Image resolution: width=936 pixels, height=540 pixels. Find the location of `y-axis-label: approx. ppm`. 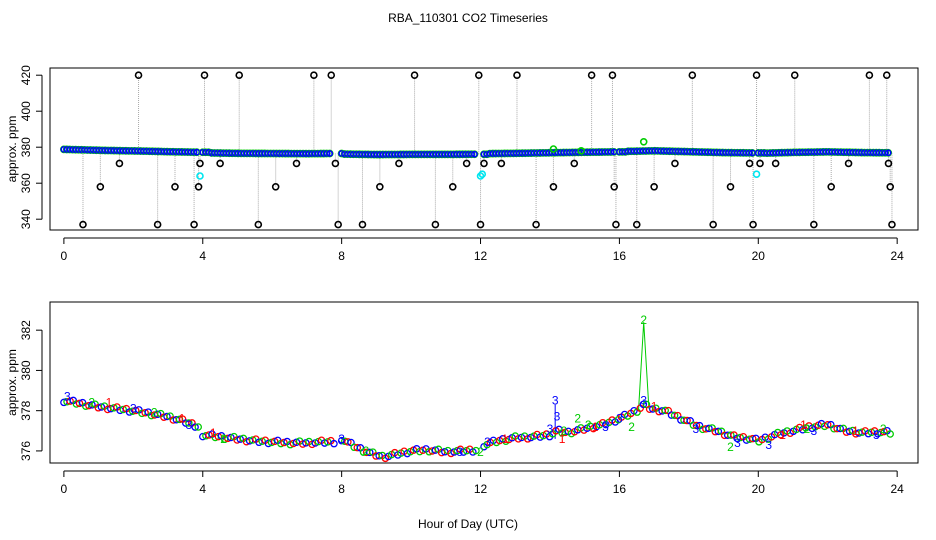

y-axis-label: approx. ppm is located at coordinates (12, 149).